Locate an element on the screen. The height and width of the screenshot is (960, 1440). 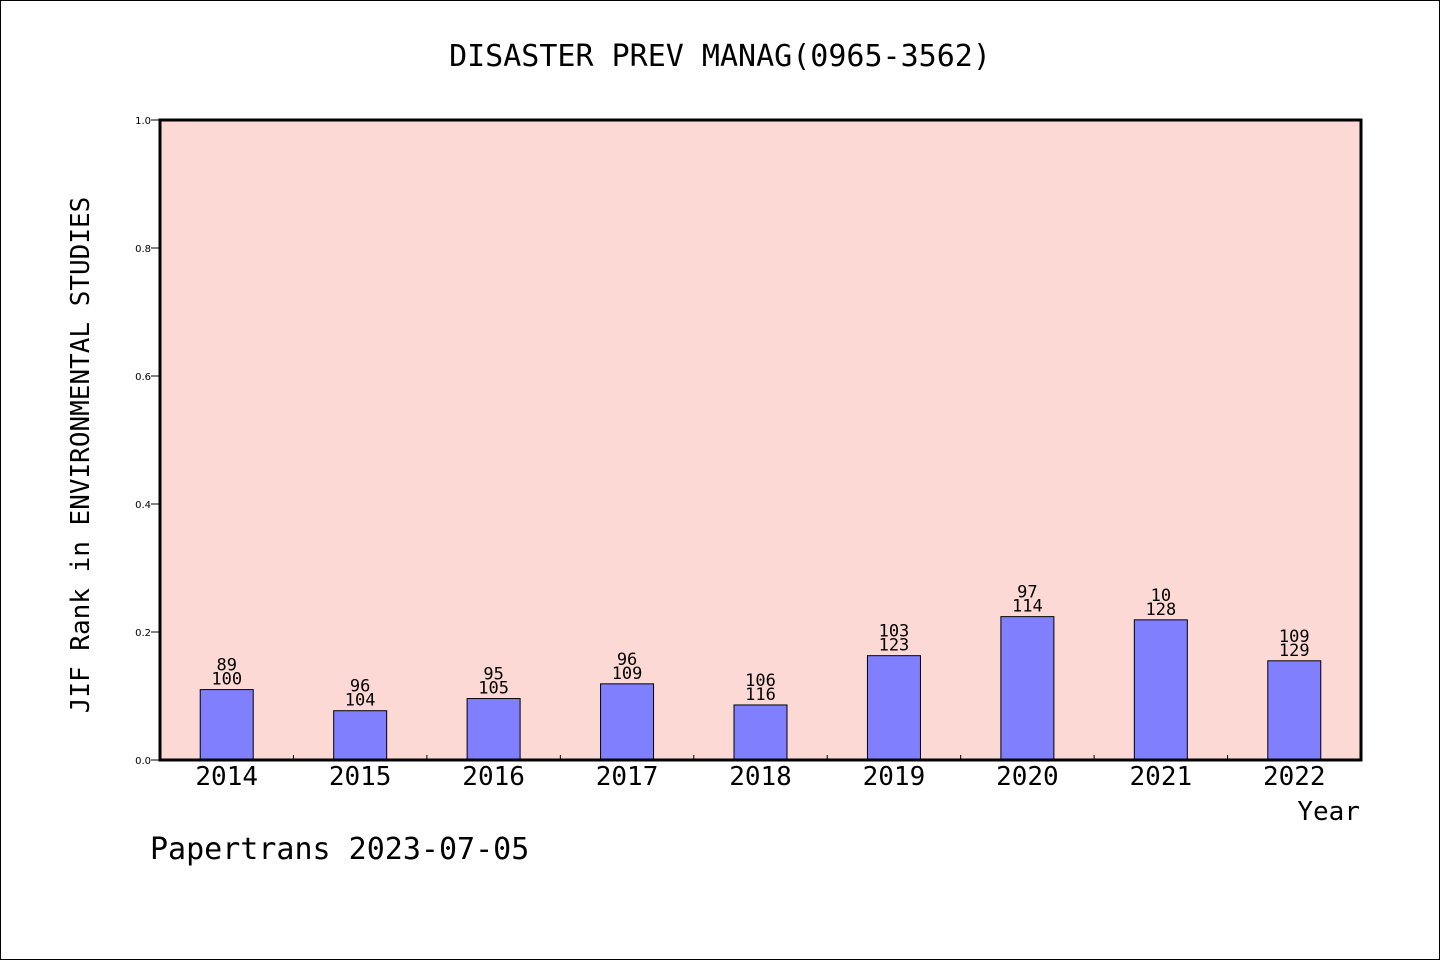
bar-total-label: 104 is located at coordinates (360, 701).